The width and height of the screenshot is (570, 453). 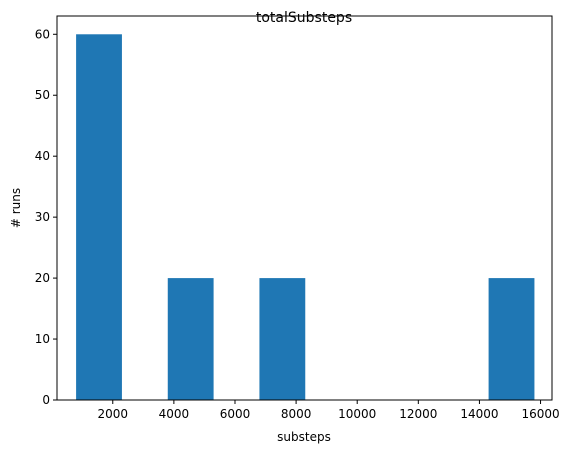 I want to click on x-tick-label: 4000, so click(x=174, y=414).